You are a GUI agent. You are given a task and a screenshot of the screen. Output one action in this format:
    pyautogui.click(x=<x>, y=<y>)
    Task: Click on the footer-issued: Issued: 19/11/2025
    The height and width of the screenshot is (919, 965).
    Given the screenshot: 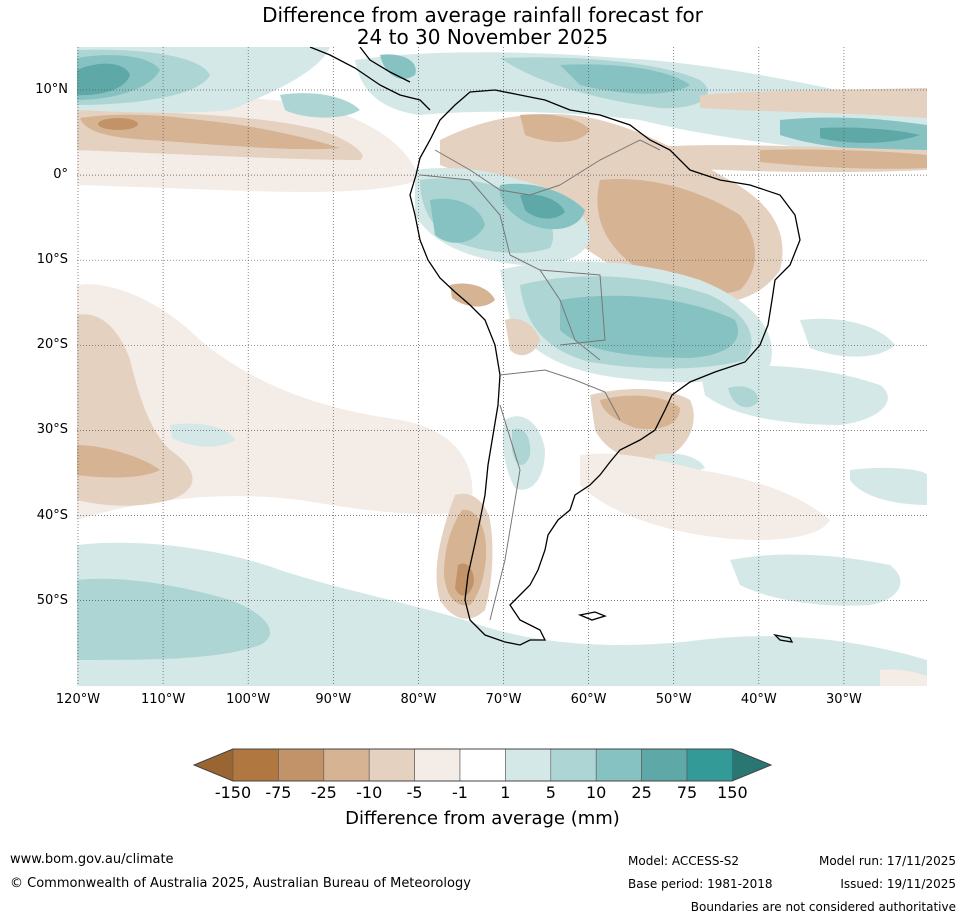 What is the action you would take?
    pyautogui.click(x=898, y=884)
    